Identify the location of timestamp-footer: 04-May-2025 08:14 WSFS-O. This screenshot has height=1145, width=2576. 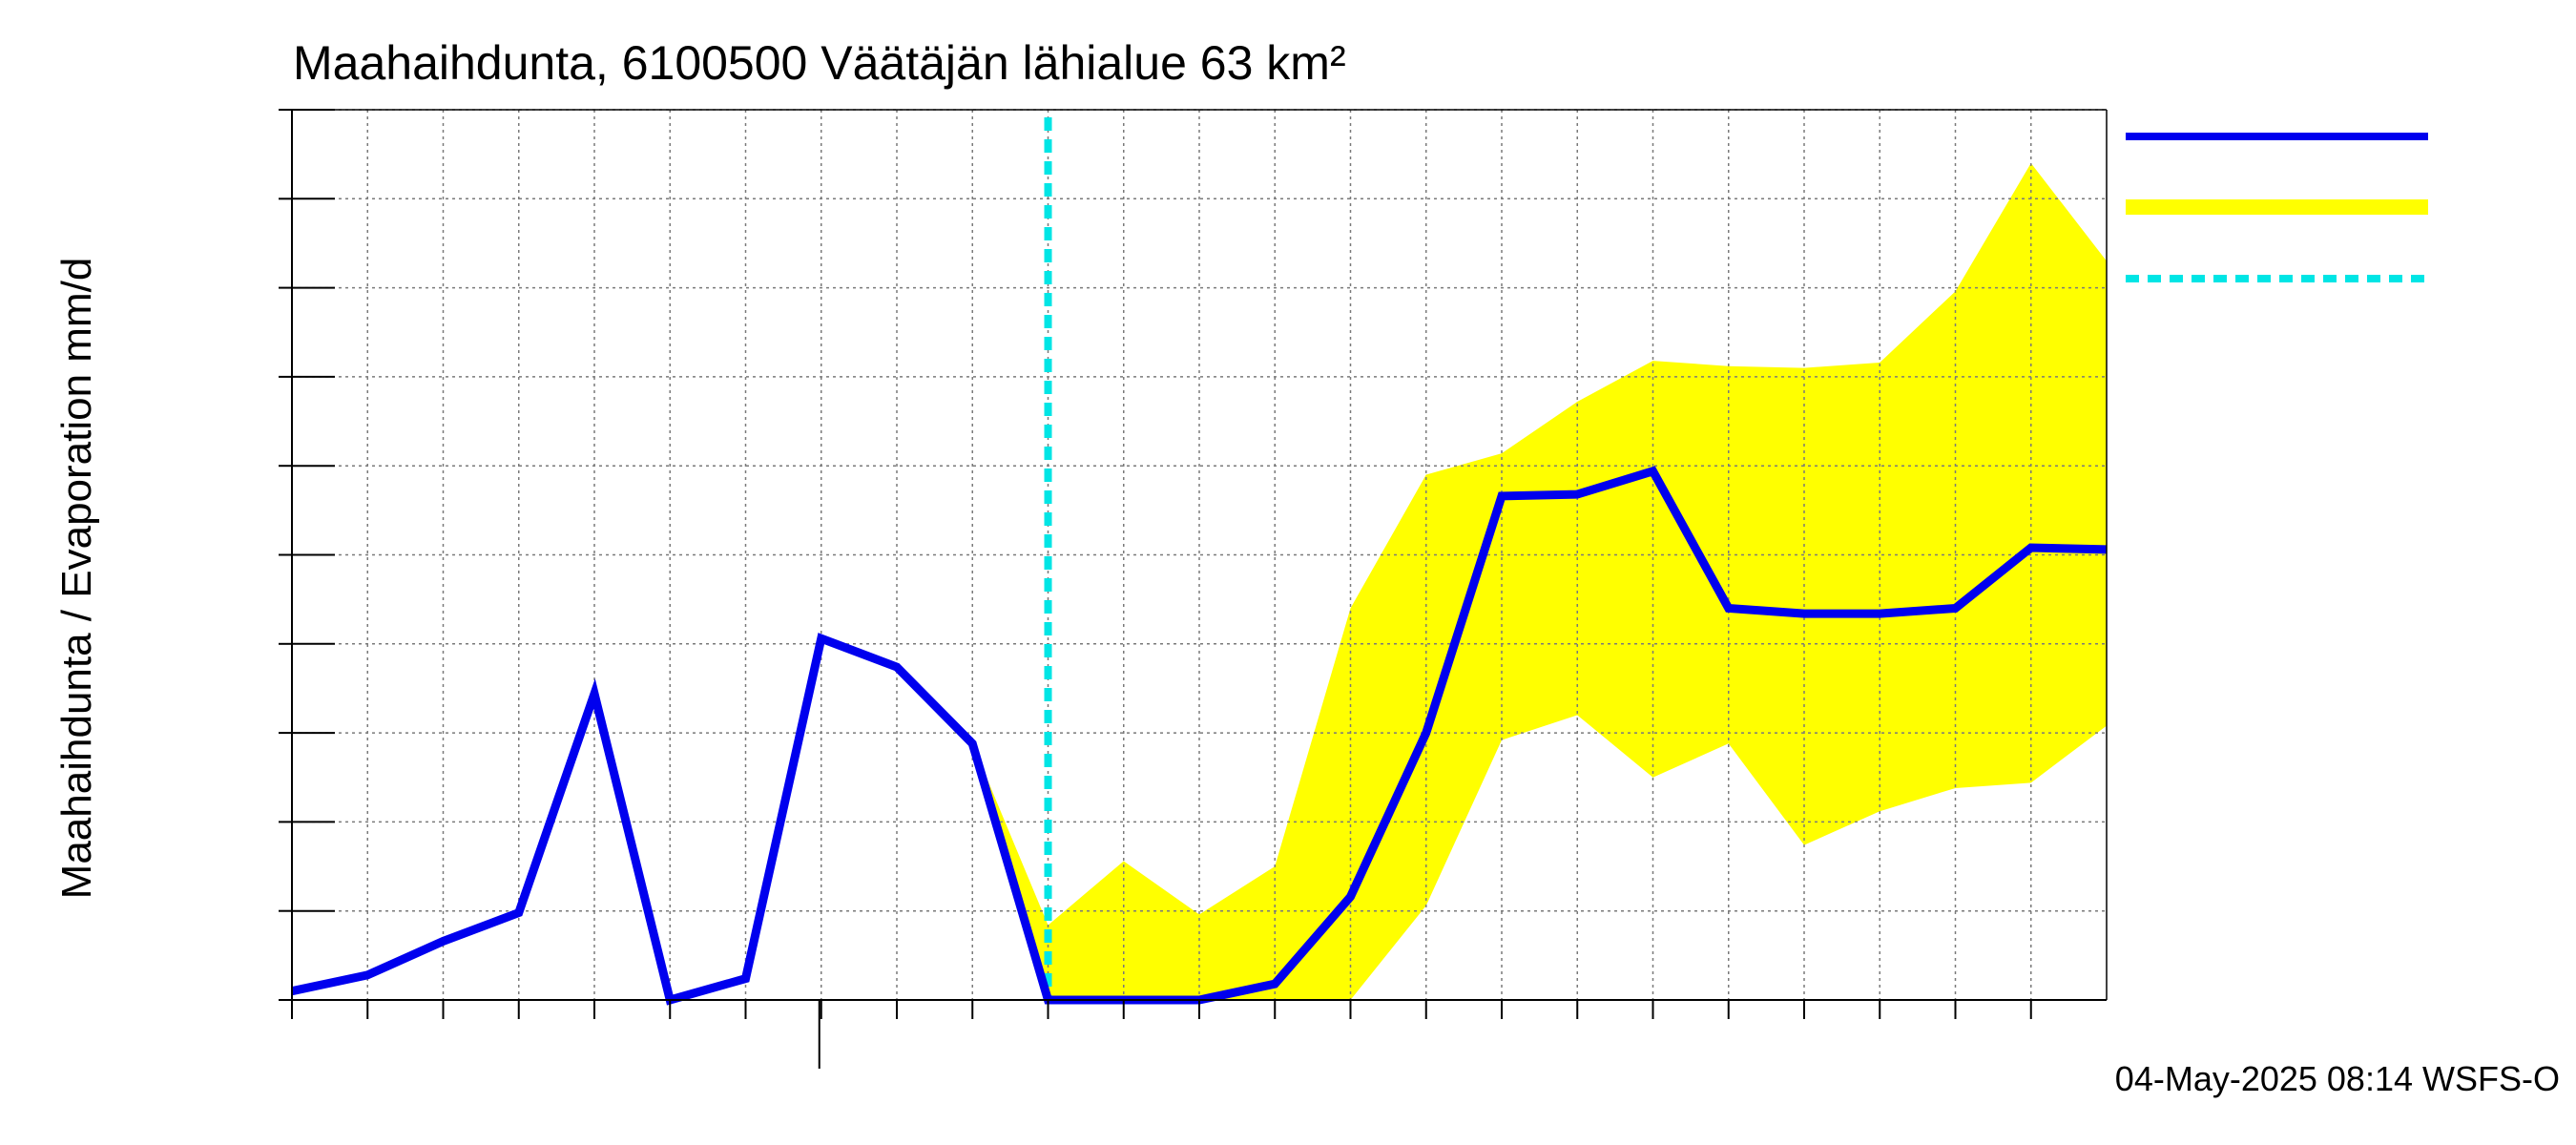
(2337, 1078).